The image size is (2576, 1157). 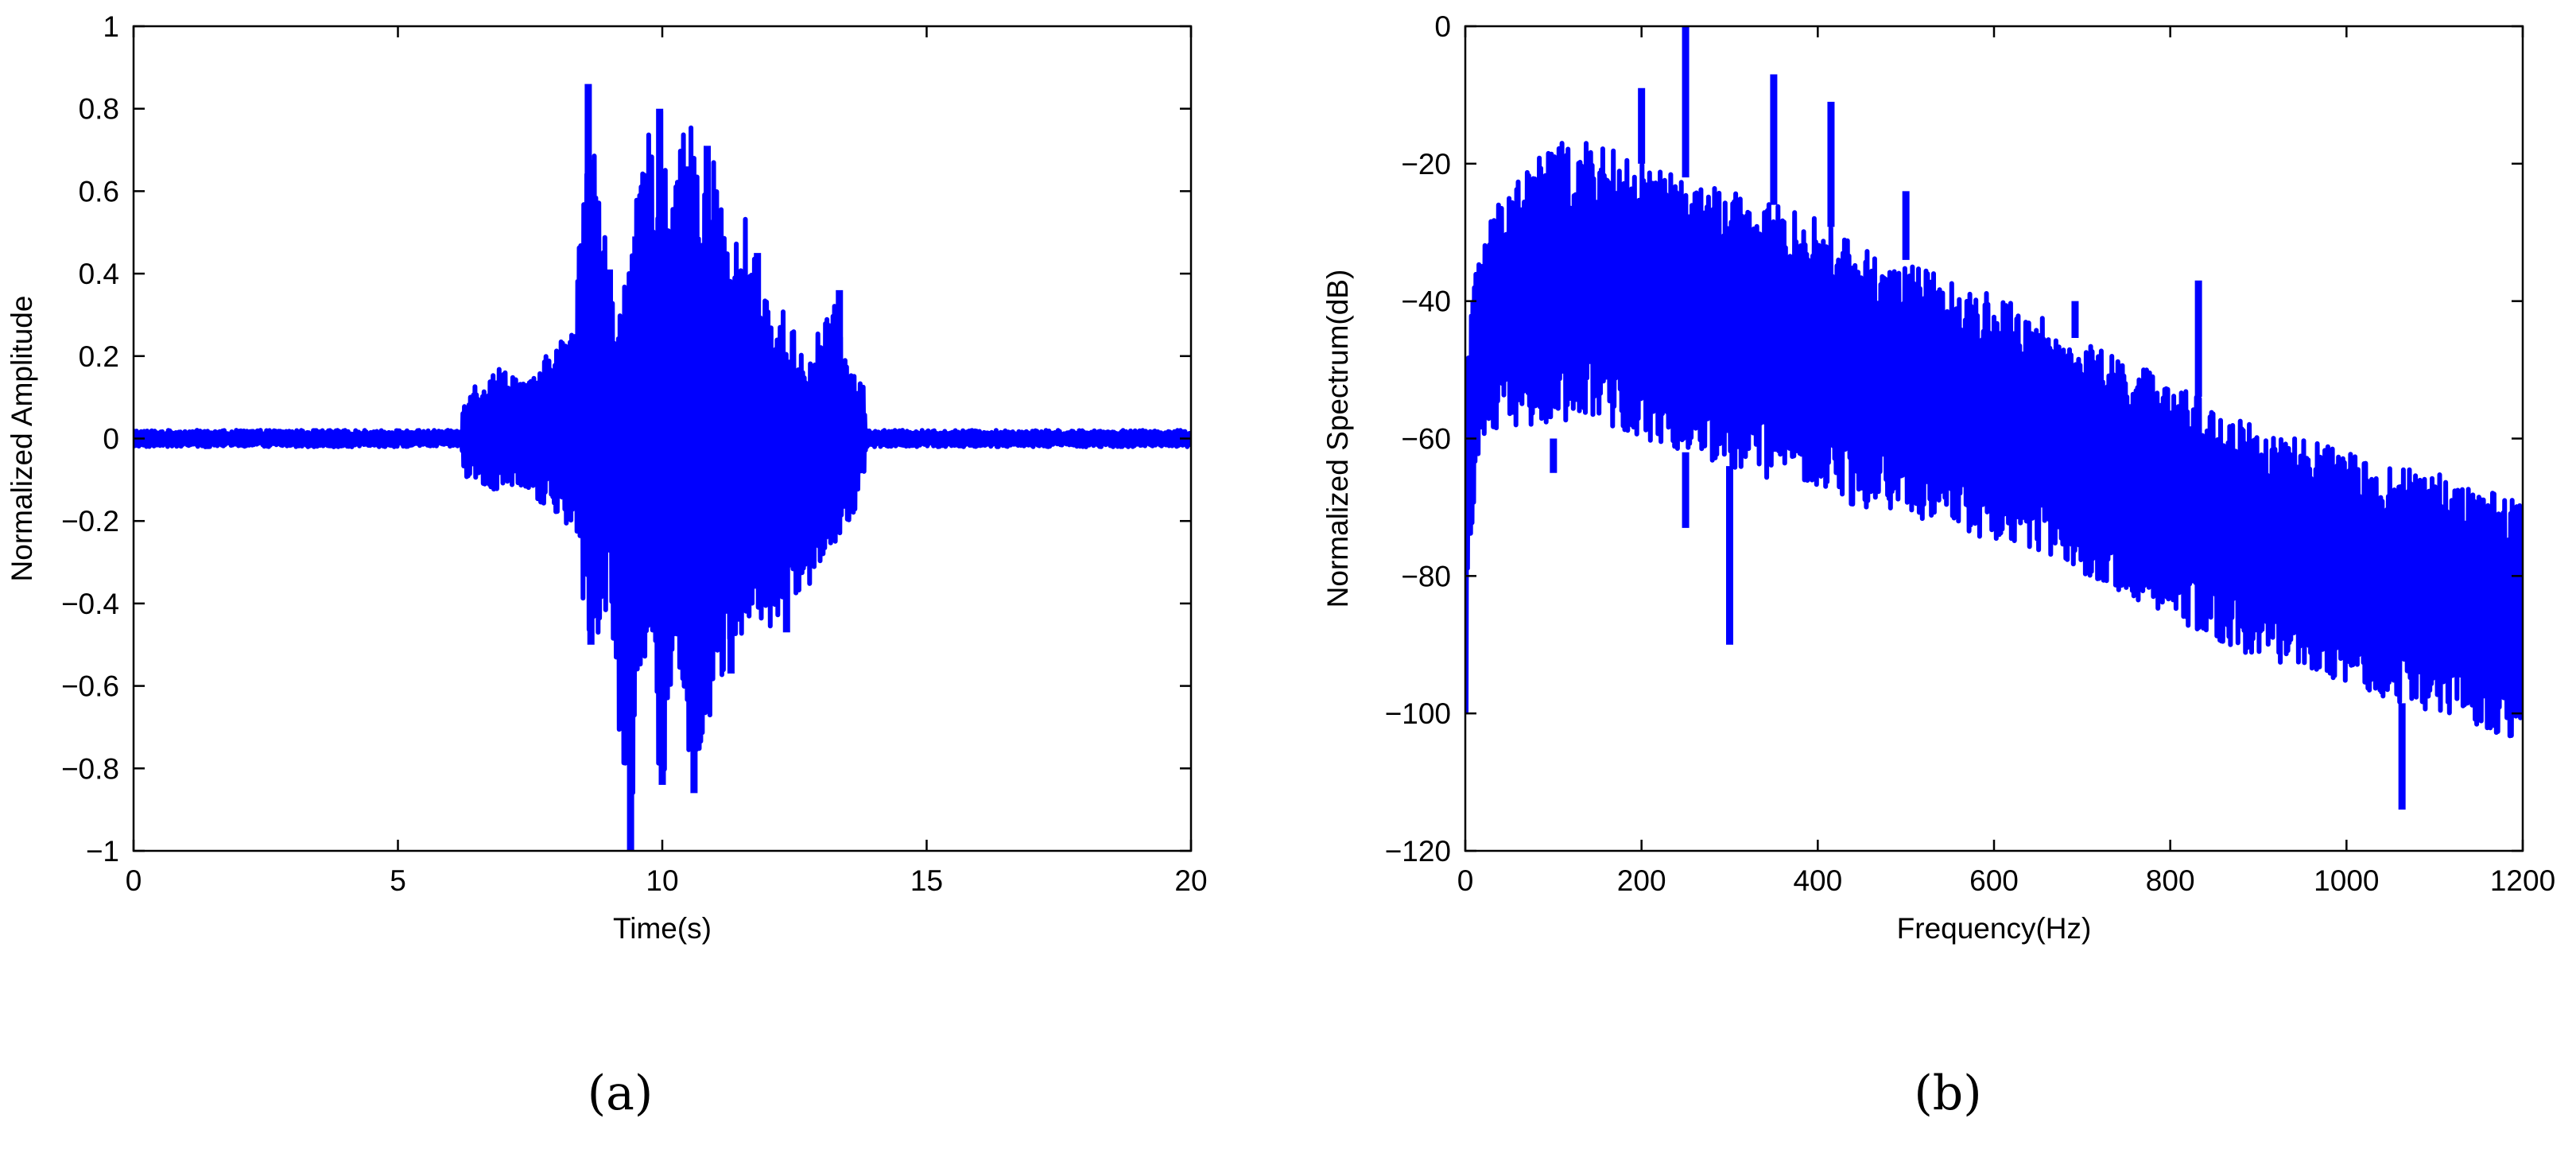 I want to click on panel-a-y-tick-label: 0, so click(x=111, y=439).